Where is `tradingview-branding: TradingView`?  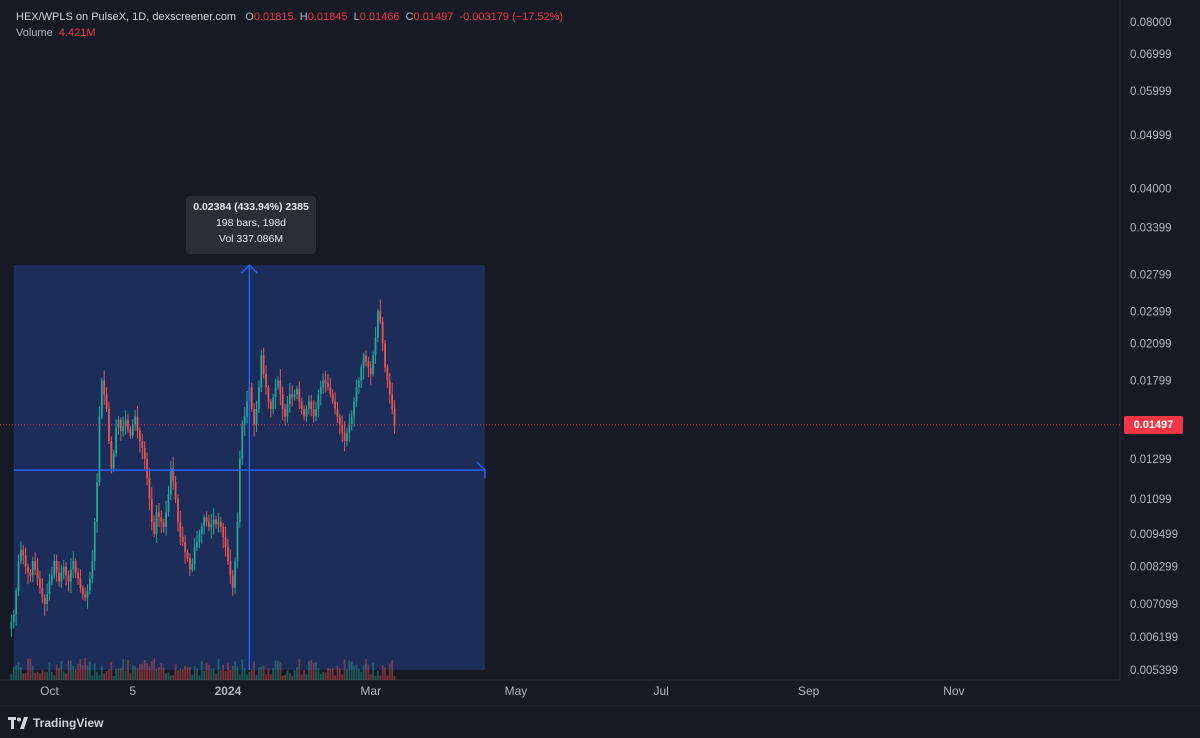
tradingview-branding: TradingView is located at coordinates (55, 723).